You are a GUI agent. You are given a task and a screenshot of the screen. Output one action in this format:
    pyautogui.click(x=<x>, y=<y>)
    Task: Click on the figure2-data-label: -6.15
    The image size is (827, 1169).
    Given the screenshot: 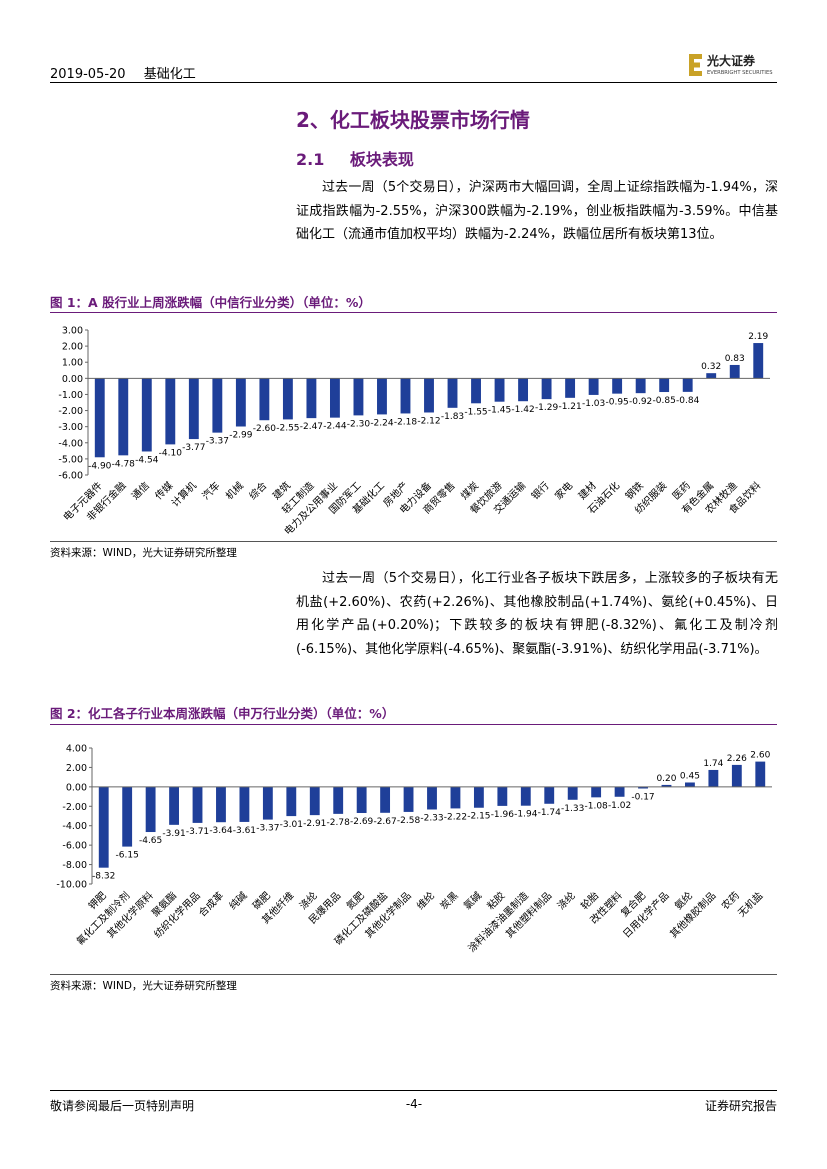 What is the action you would take?
    pyautogui.click(x=127, y=856)
    